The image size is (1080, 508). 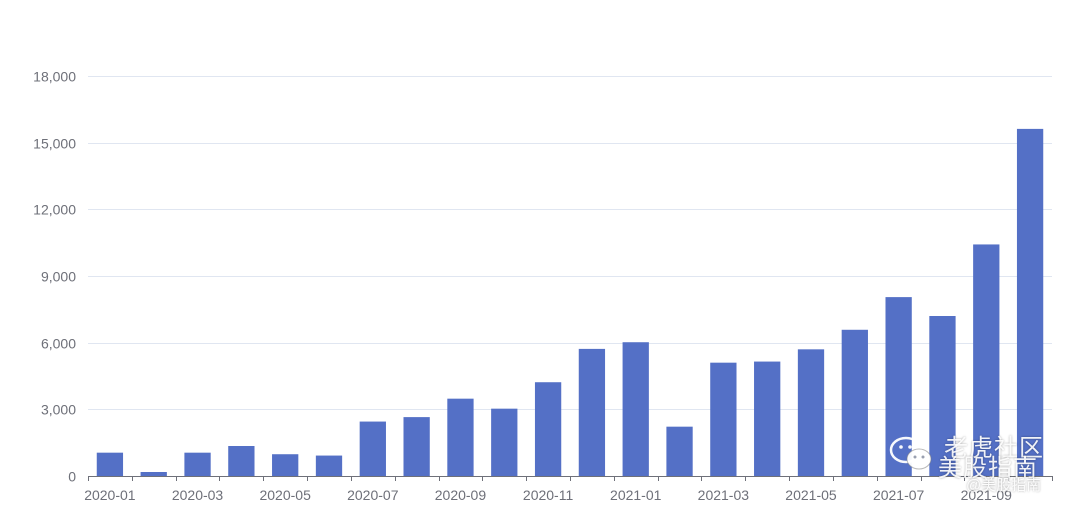 What do you see at coordinates (54, 144) in the screenshot?
I see `y-tick-label: 15,000` at bounding box center [54, 144].